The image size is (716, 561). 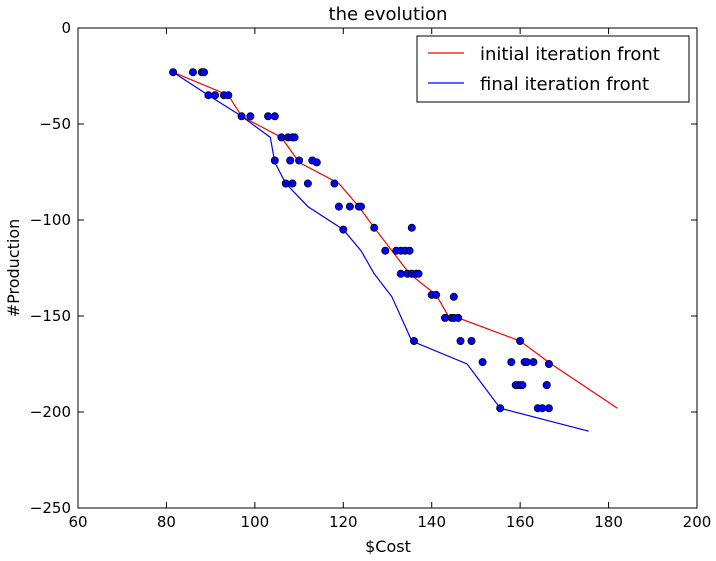 I want to click on y-tick-label: −200, so click(x=50, y=412).